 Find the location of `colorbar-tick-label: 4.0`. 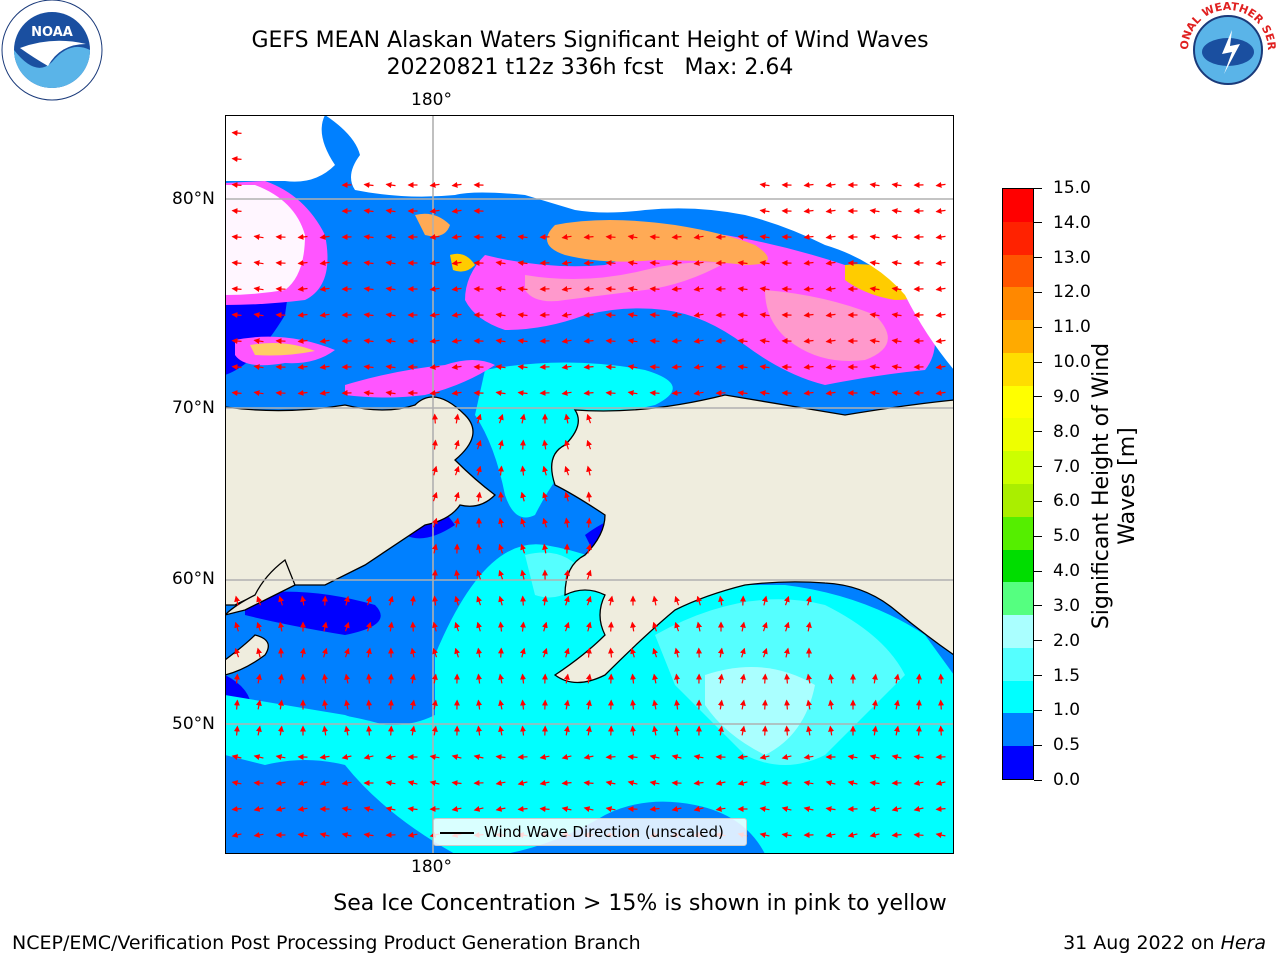

colorbar-tick-label: 4.0 is located at coordinates (1067, 571).